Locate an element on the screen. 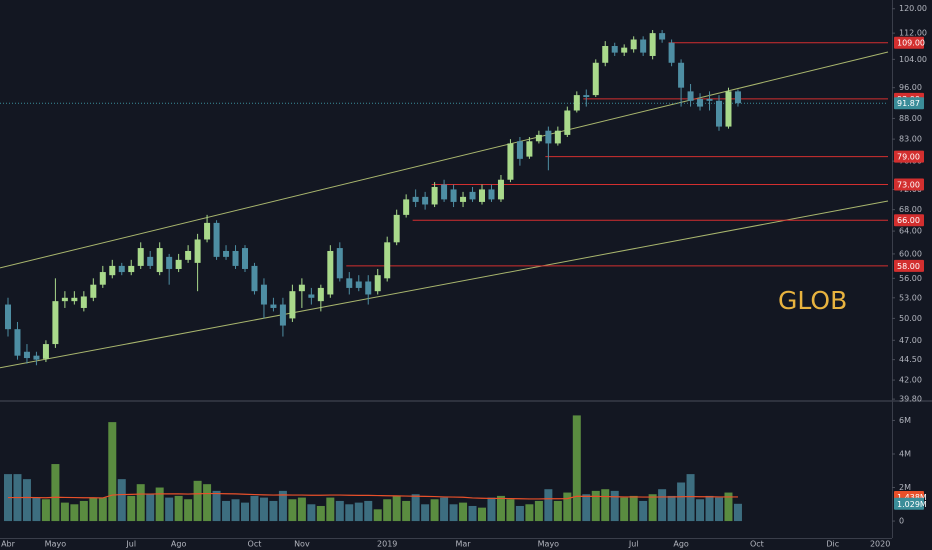  x-tick-label: Mar is located at coordinates (463, 544).